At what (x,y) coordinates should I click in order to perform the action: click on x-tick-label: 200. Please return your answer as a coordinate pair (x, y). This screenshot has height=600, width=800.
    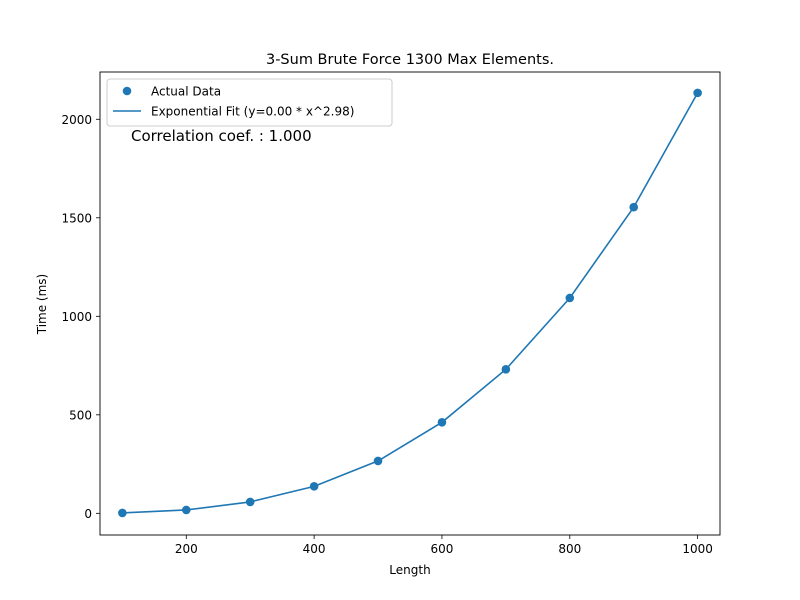
    Looking at the image, I should click on (186, 549).